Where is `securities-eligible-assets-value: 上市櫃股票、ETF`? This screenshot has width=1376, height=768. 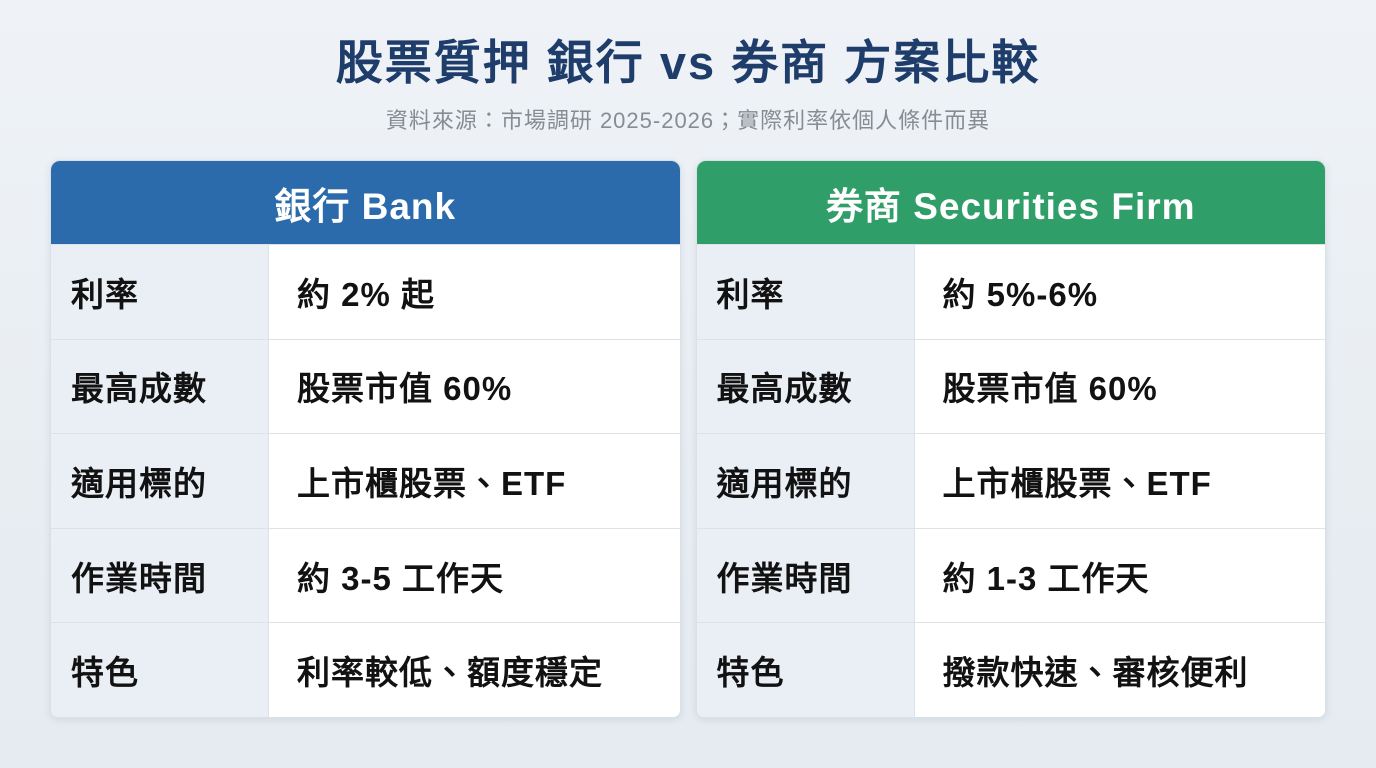
securities-eligible-assets-value: 上市櫃股票、ETF is located at coordinates (1119, 481).